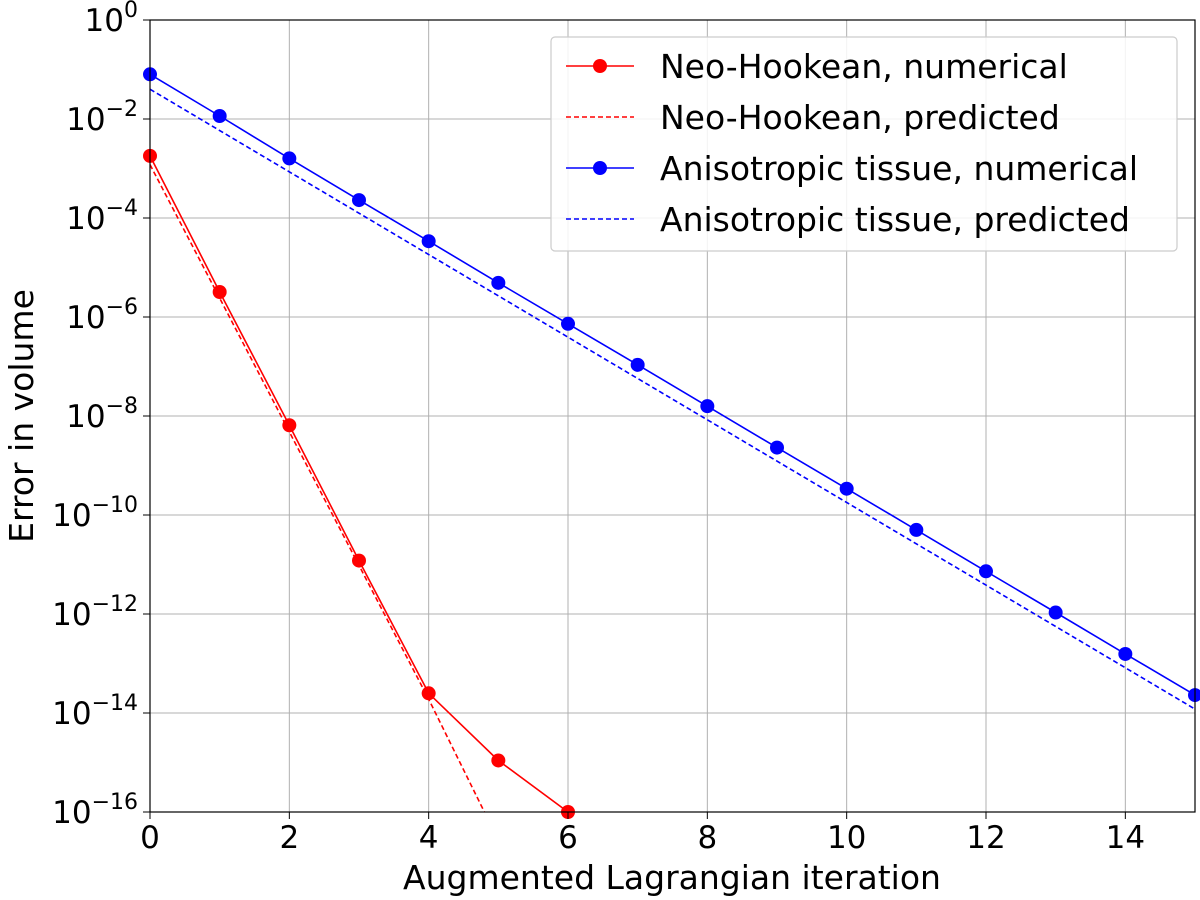 The height and width of the screenshot is (900, 1200). What do you see at coordinates (672, 877) in the screenshot?
I see `x-axis-label: Augmented Lagrangian iteration` at bounding box center [672, 877].